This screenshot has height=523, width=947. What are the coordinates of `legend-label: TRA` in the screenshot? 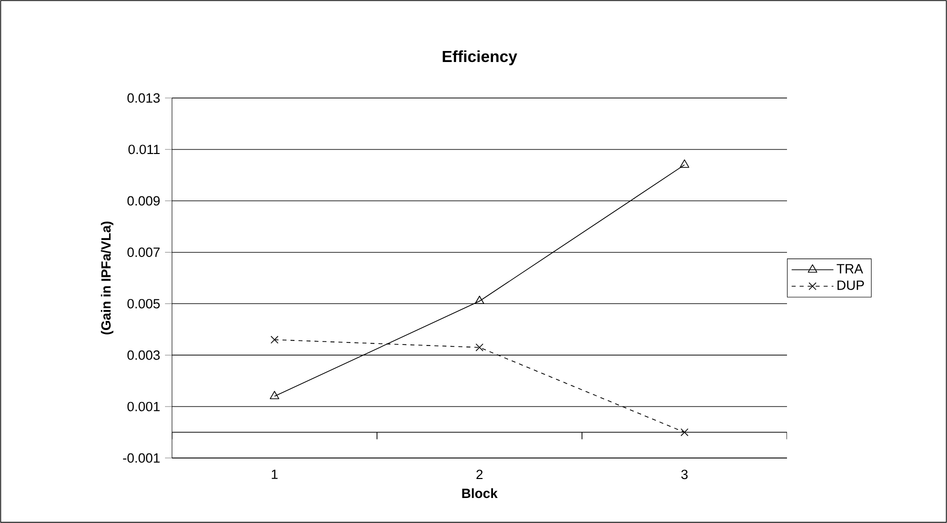 It's located at (850, 269).